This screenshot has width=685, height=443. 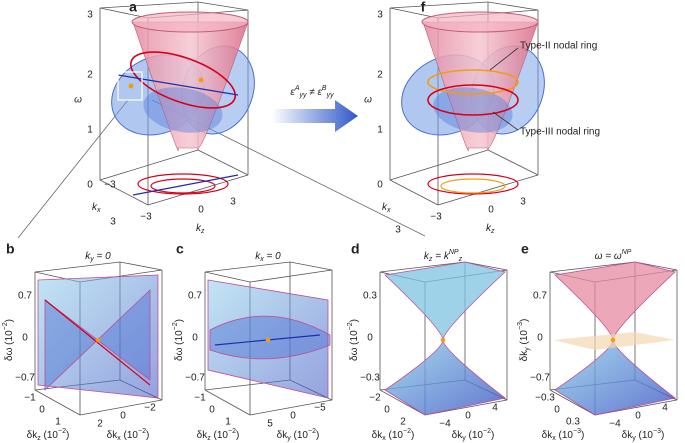 I want to click on panel-letter: b, so click(x=10, y=249).